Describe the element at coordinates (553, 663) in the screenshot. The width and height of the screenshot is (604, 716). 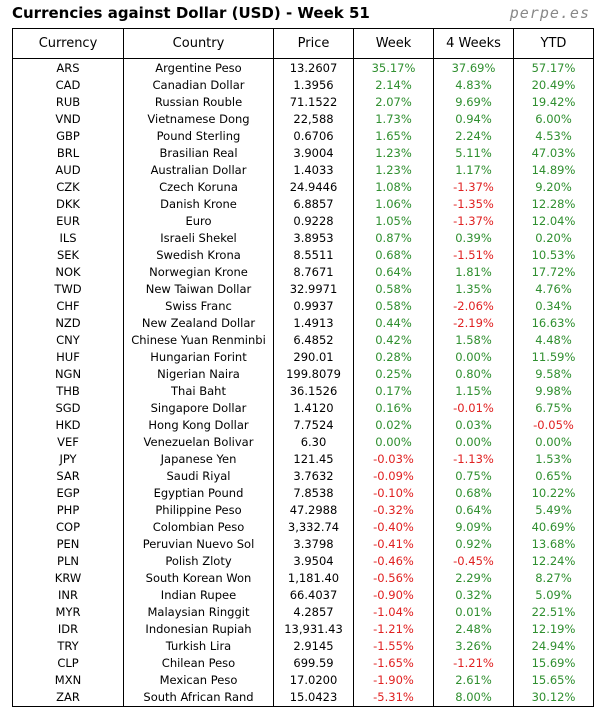
I see `table-cell: 15.69%` at that location.